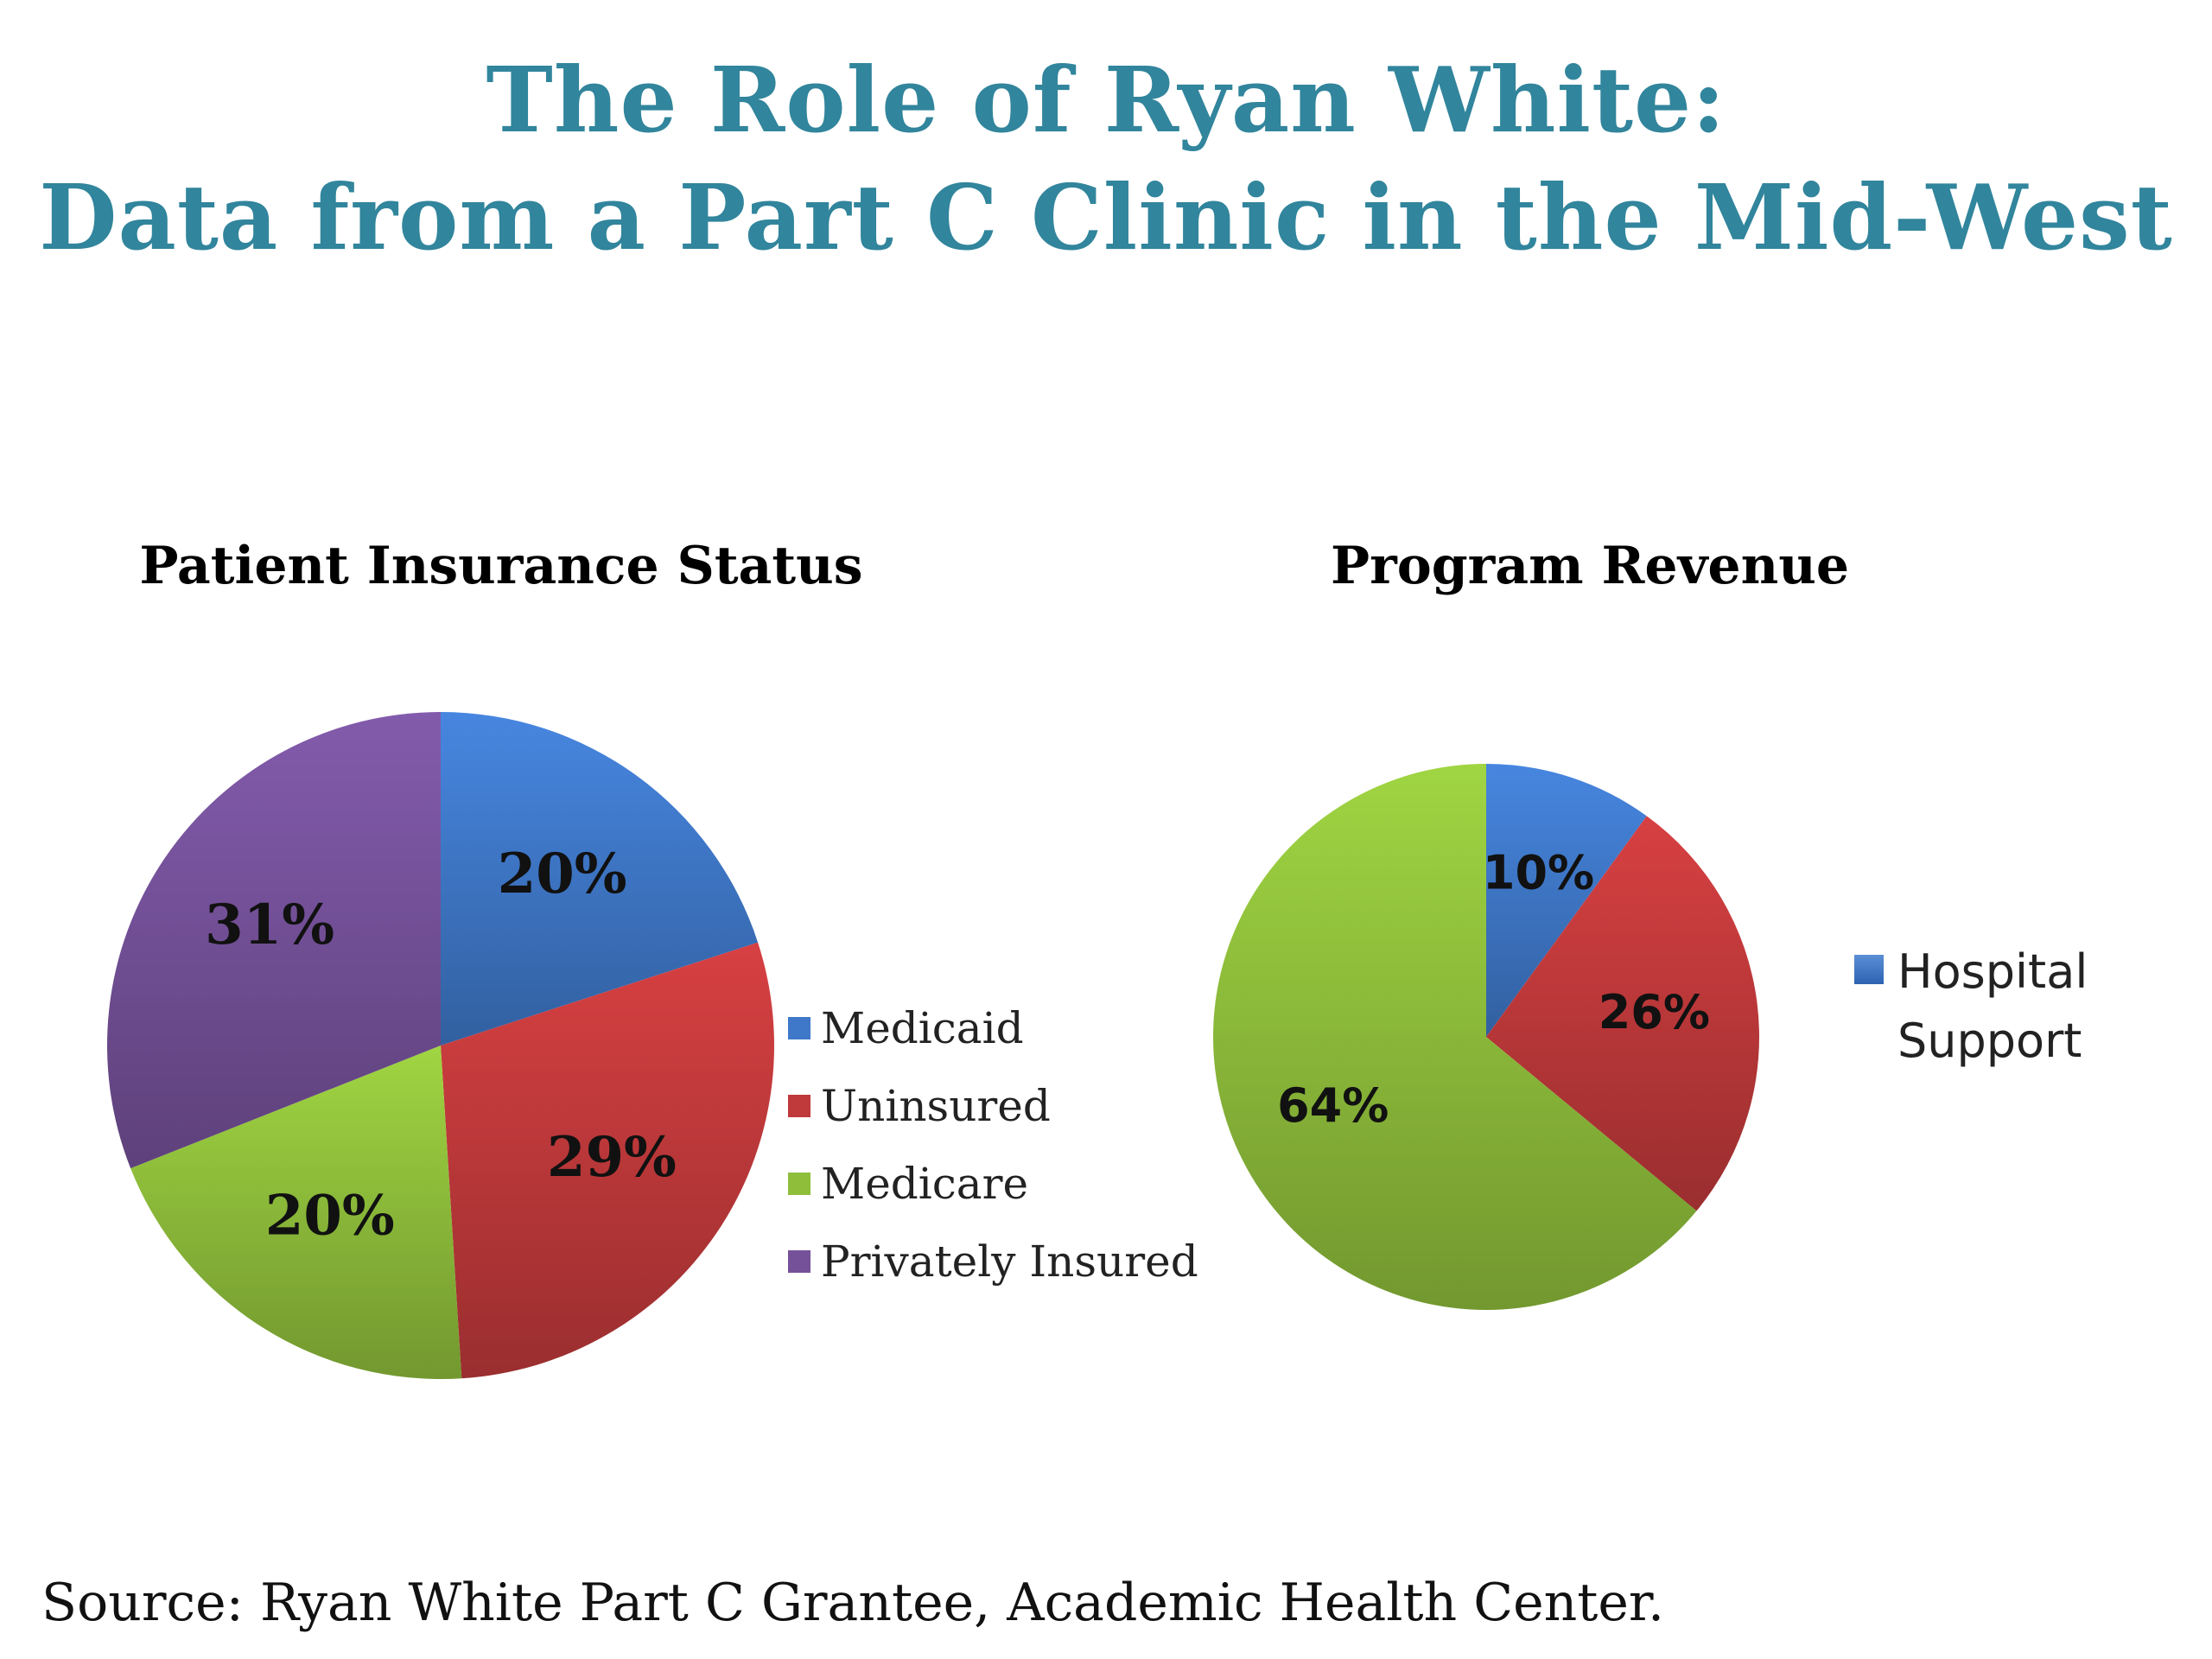  I want to click on legend-item-medicare: Medicare, so click(993, 1184).